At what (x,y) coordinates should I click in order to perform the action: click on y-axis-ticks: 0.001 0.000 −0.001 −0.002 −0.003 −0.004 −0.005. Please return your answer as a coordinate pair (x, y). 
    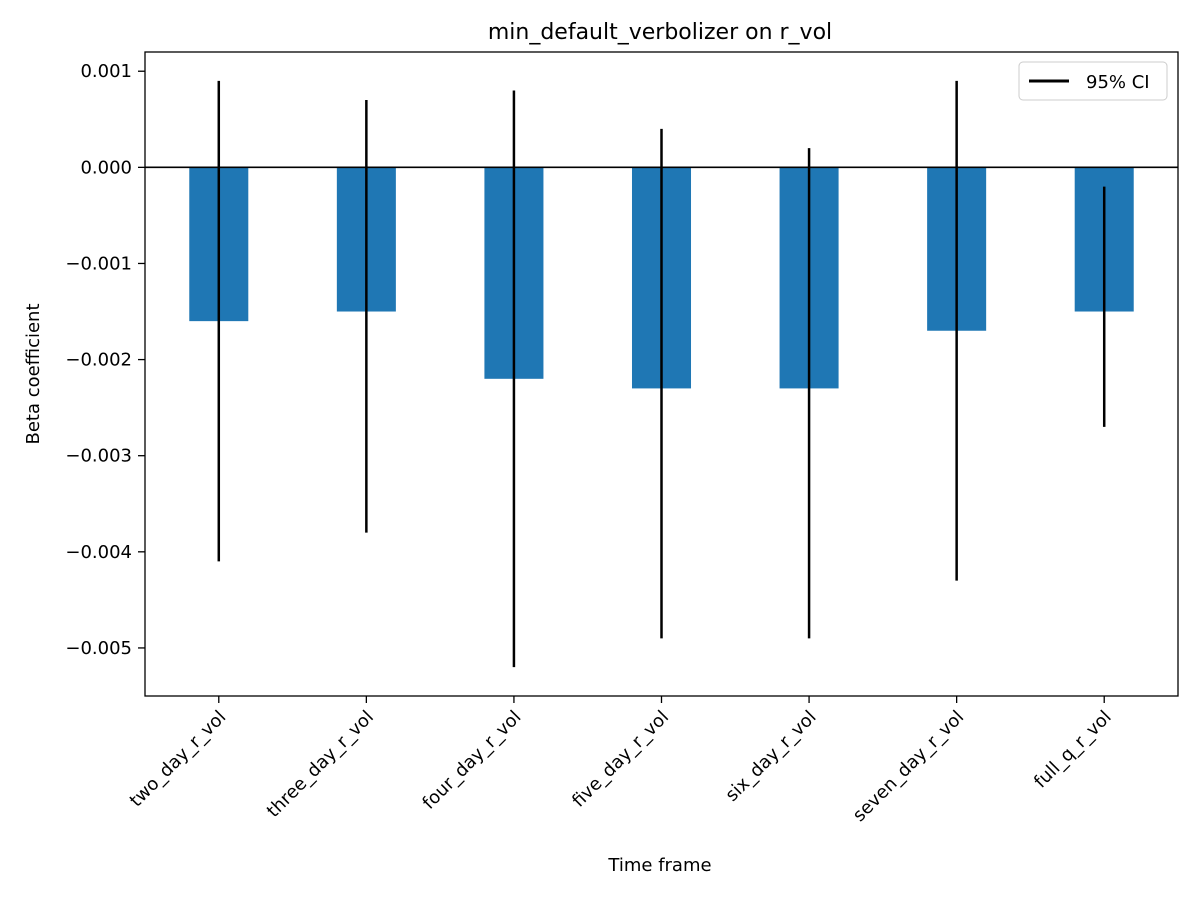
    Looking at the image, I should click on (105, 360).